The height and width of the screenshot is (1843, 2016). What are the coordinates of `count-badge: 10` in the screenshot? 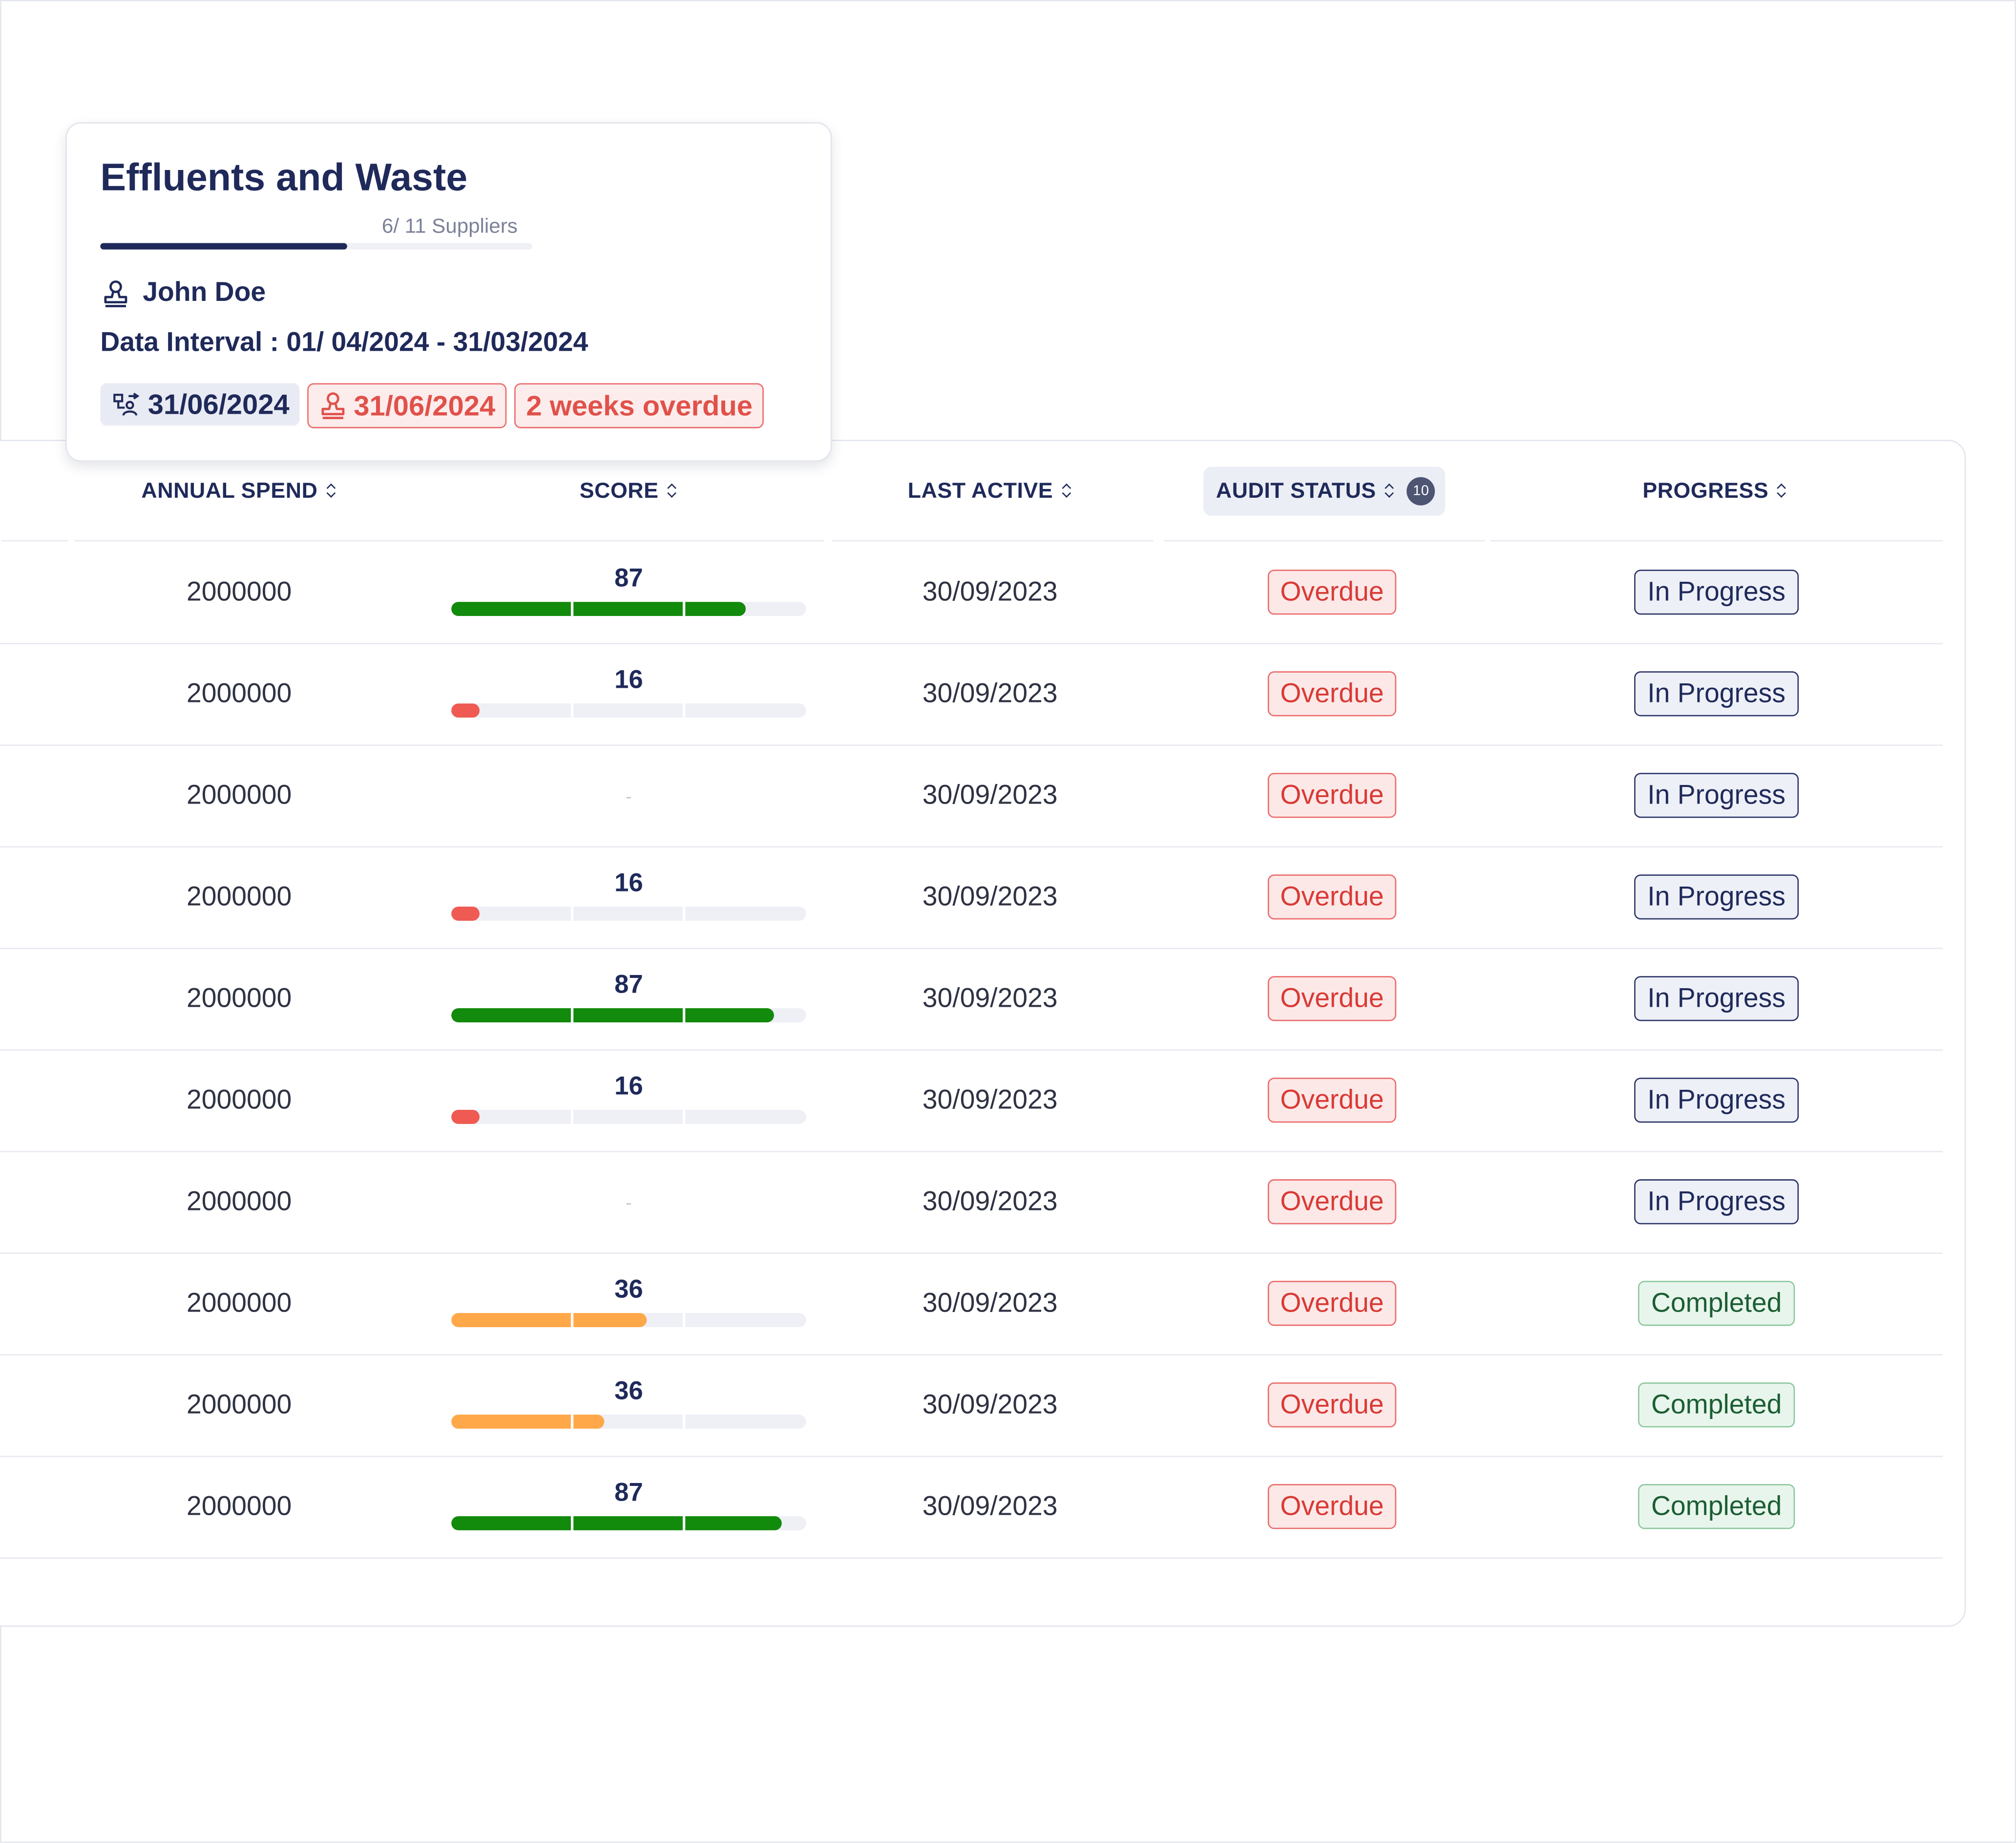 It's located at (1421, 492).